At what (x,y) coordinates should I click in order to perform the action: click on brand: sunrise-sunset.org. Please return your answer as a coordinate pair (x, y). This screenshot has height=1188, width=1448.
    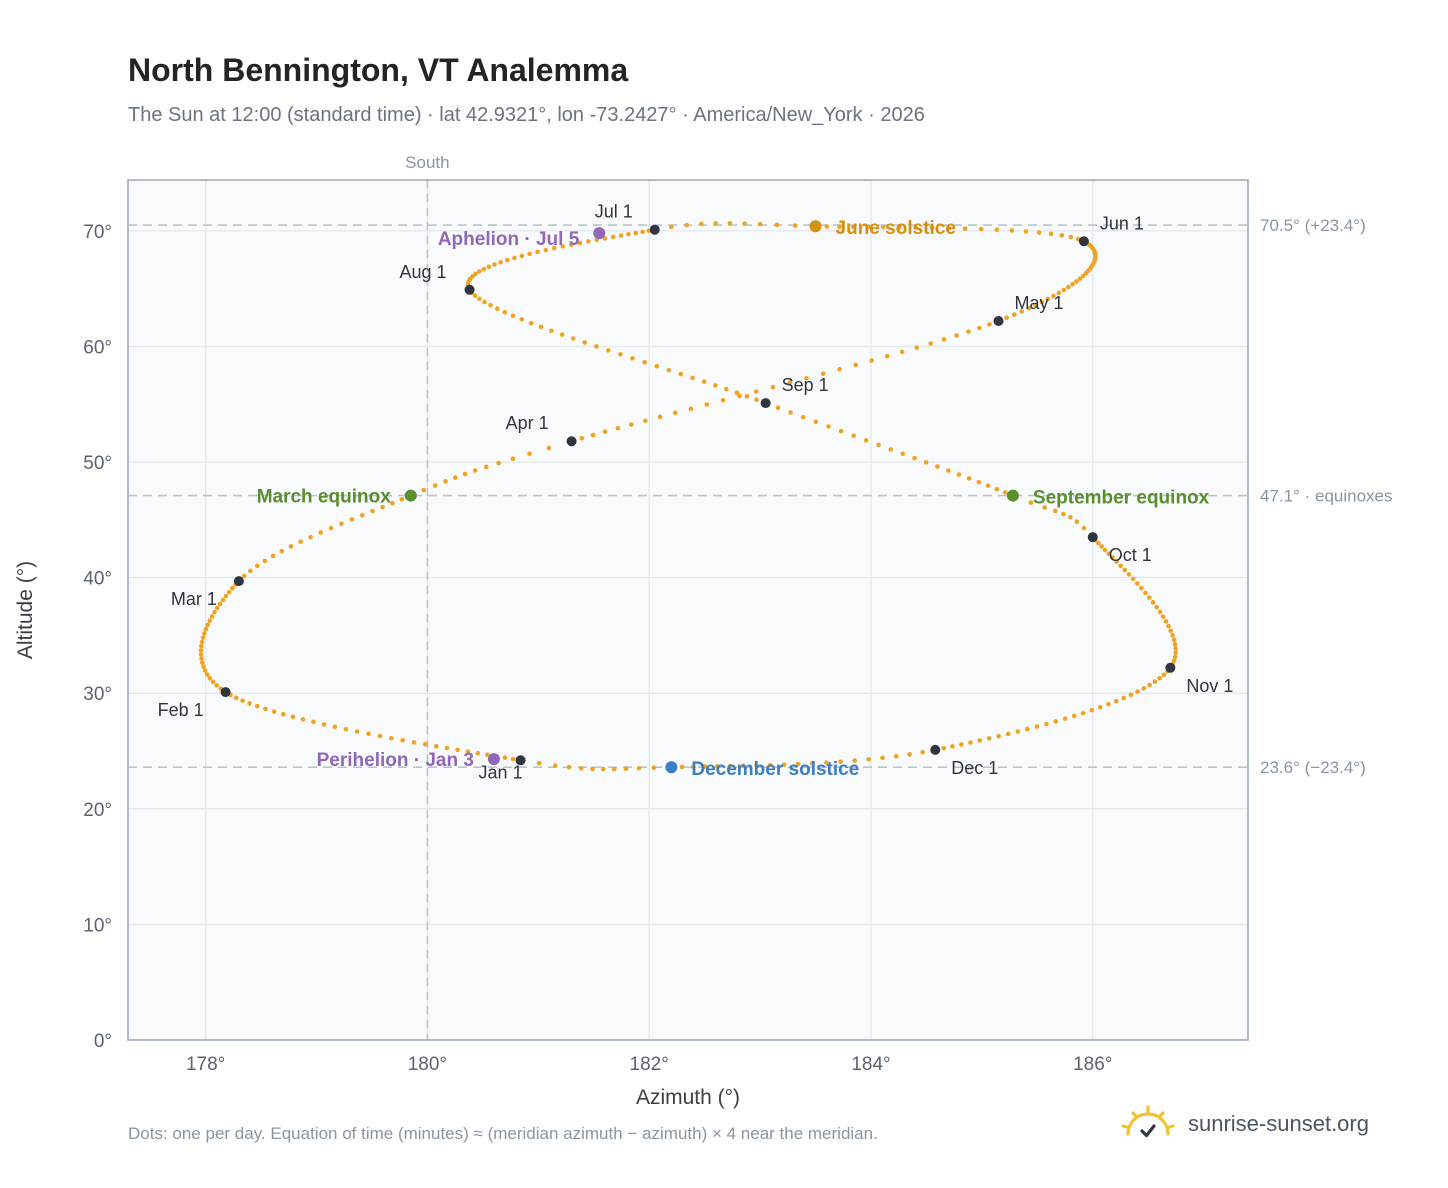
    Looking at the image, I should click on (1244, 1124).